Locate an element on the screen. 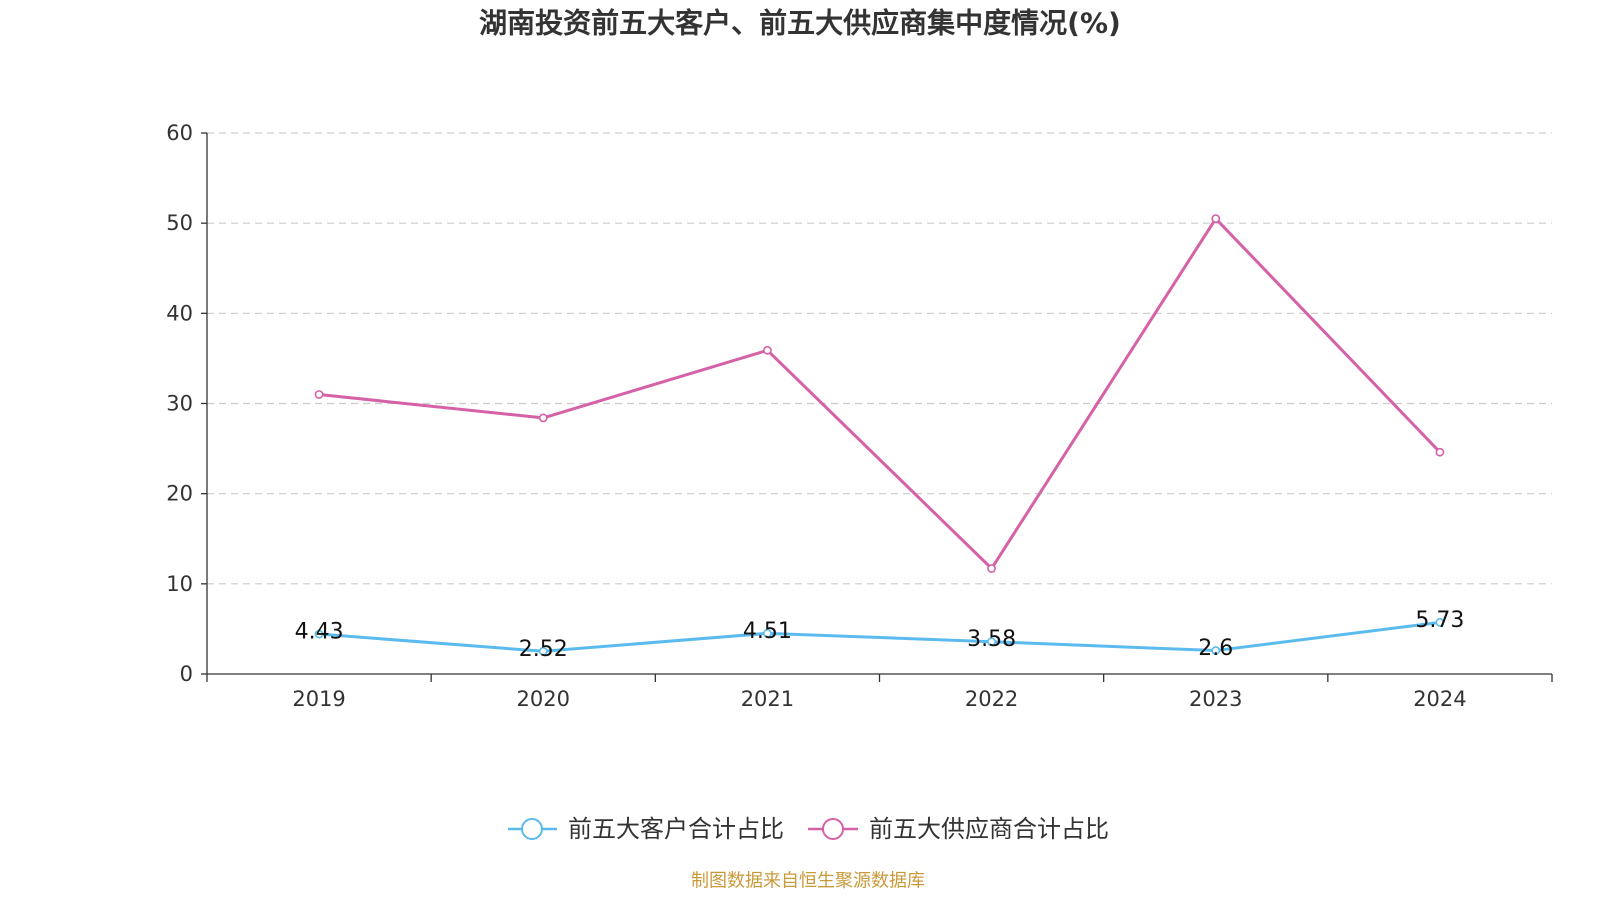  point-top5-suppliers-2022 is located at coordinates (991, 568).